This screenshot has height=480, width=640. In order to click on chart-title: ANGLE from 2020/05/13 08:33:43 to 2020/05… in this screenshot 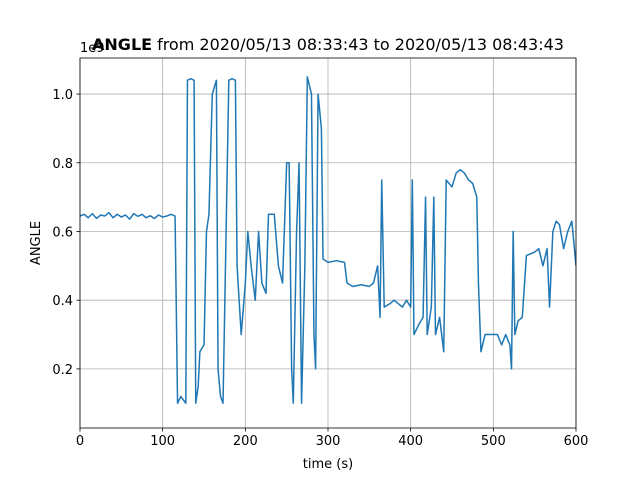, I will do `click(328, 44)`.